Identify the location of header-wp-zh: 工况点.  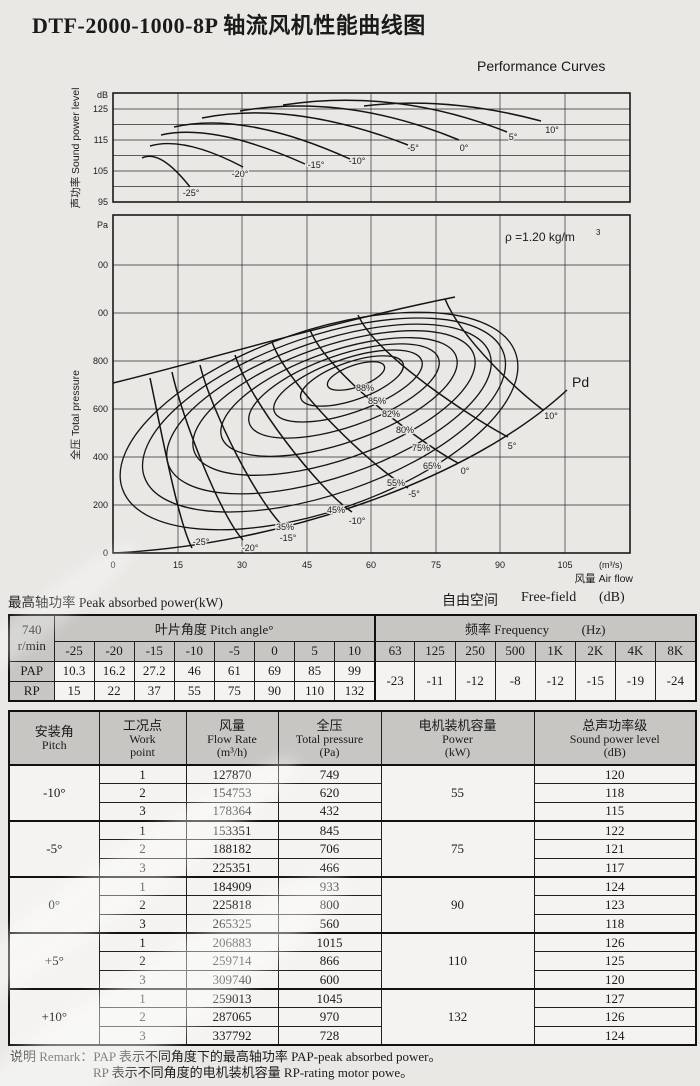
(142, 725).